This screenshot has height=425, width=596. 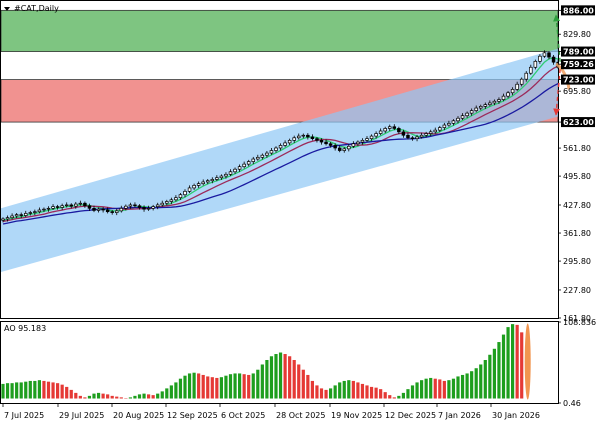 What do you see at coordinates (7, 9) in the screenshot?
I see `chevron-down-icon` at bounding box center [7, 9].